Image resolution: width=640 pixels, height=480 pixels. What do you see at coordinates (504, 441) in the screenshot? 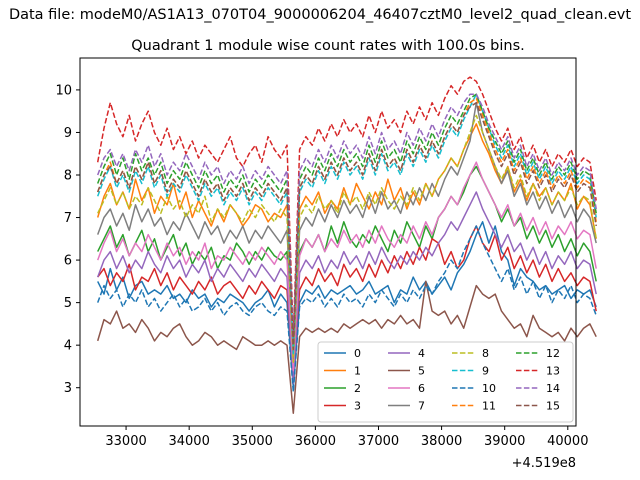
I see `x-tick-label: 39000` at bounding box center [504, 441].